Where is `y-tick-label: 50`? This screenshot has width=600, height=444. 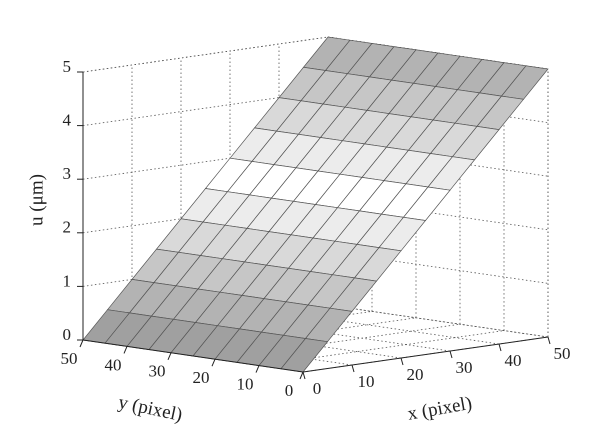 y-tick-label: 50 is located at coordinates (69, 358).